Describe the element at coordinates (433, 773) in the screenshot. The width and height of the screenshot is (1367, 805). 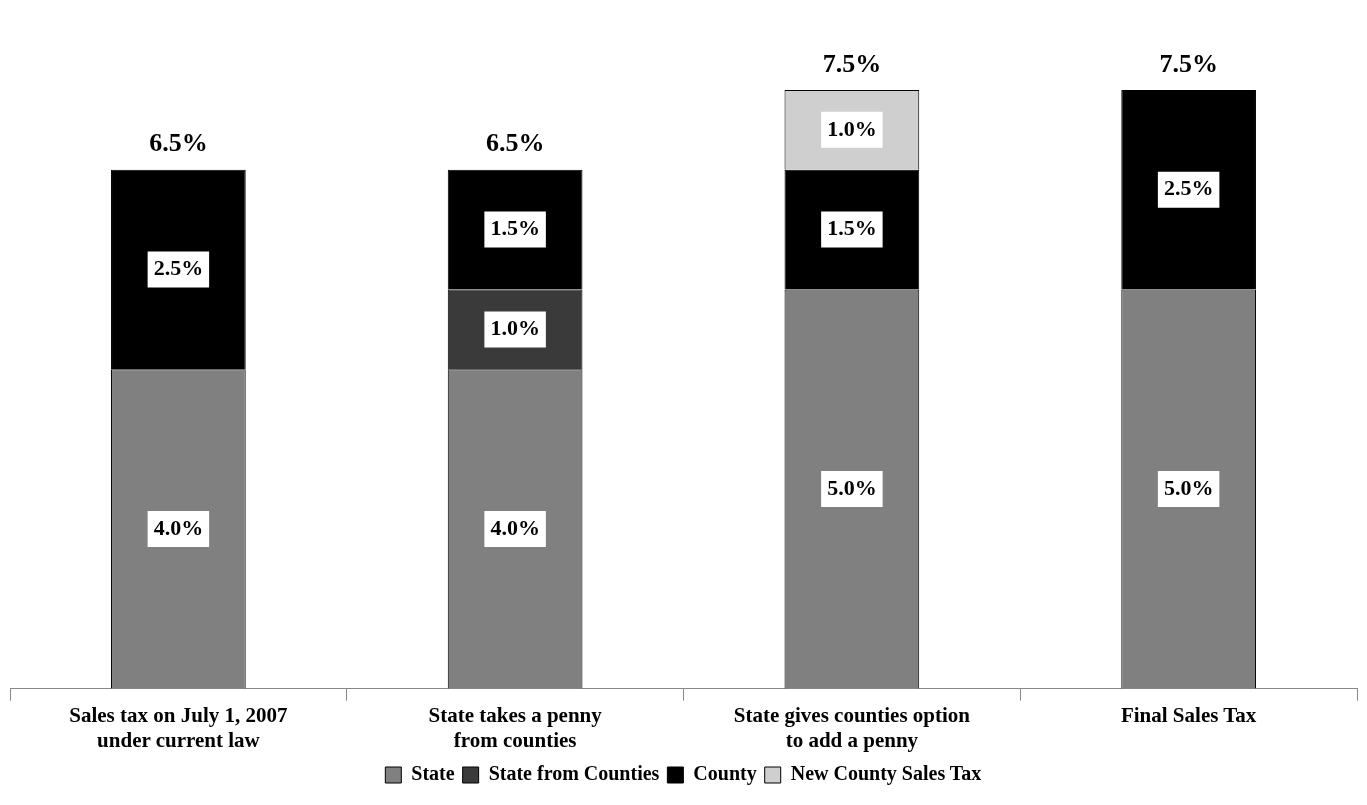
I see `legend-label: State` at that location.